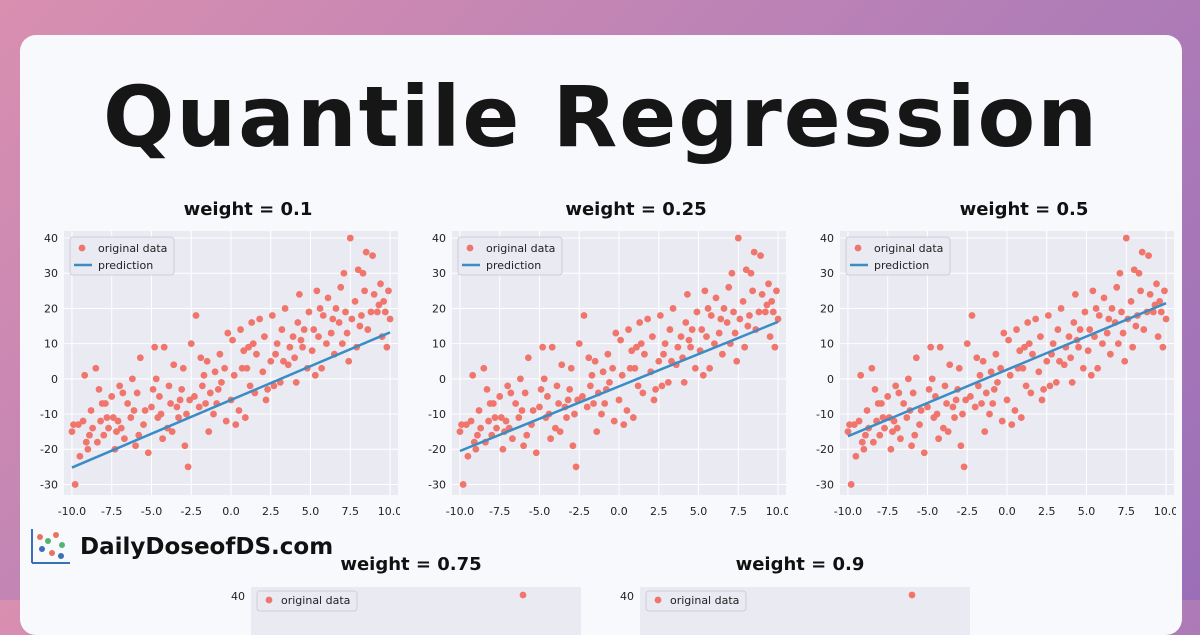 The height and width of the screenshot is (635, 1200). Describe the element at coordinates (699, 511) in the screenshot. I see `x-tick-label: 5.0` at that location.